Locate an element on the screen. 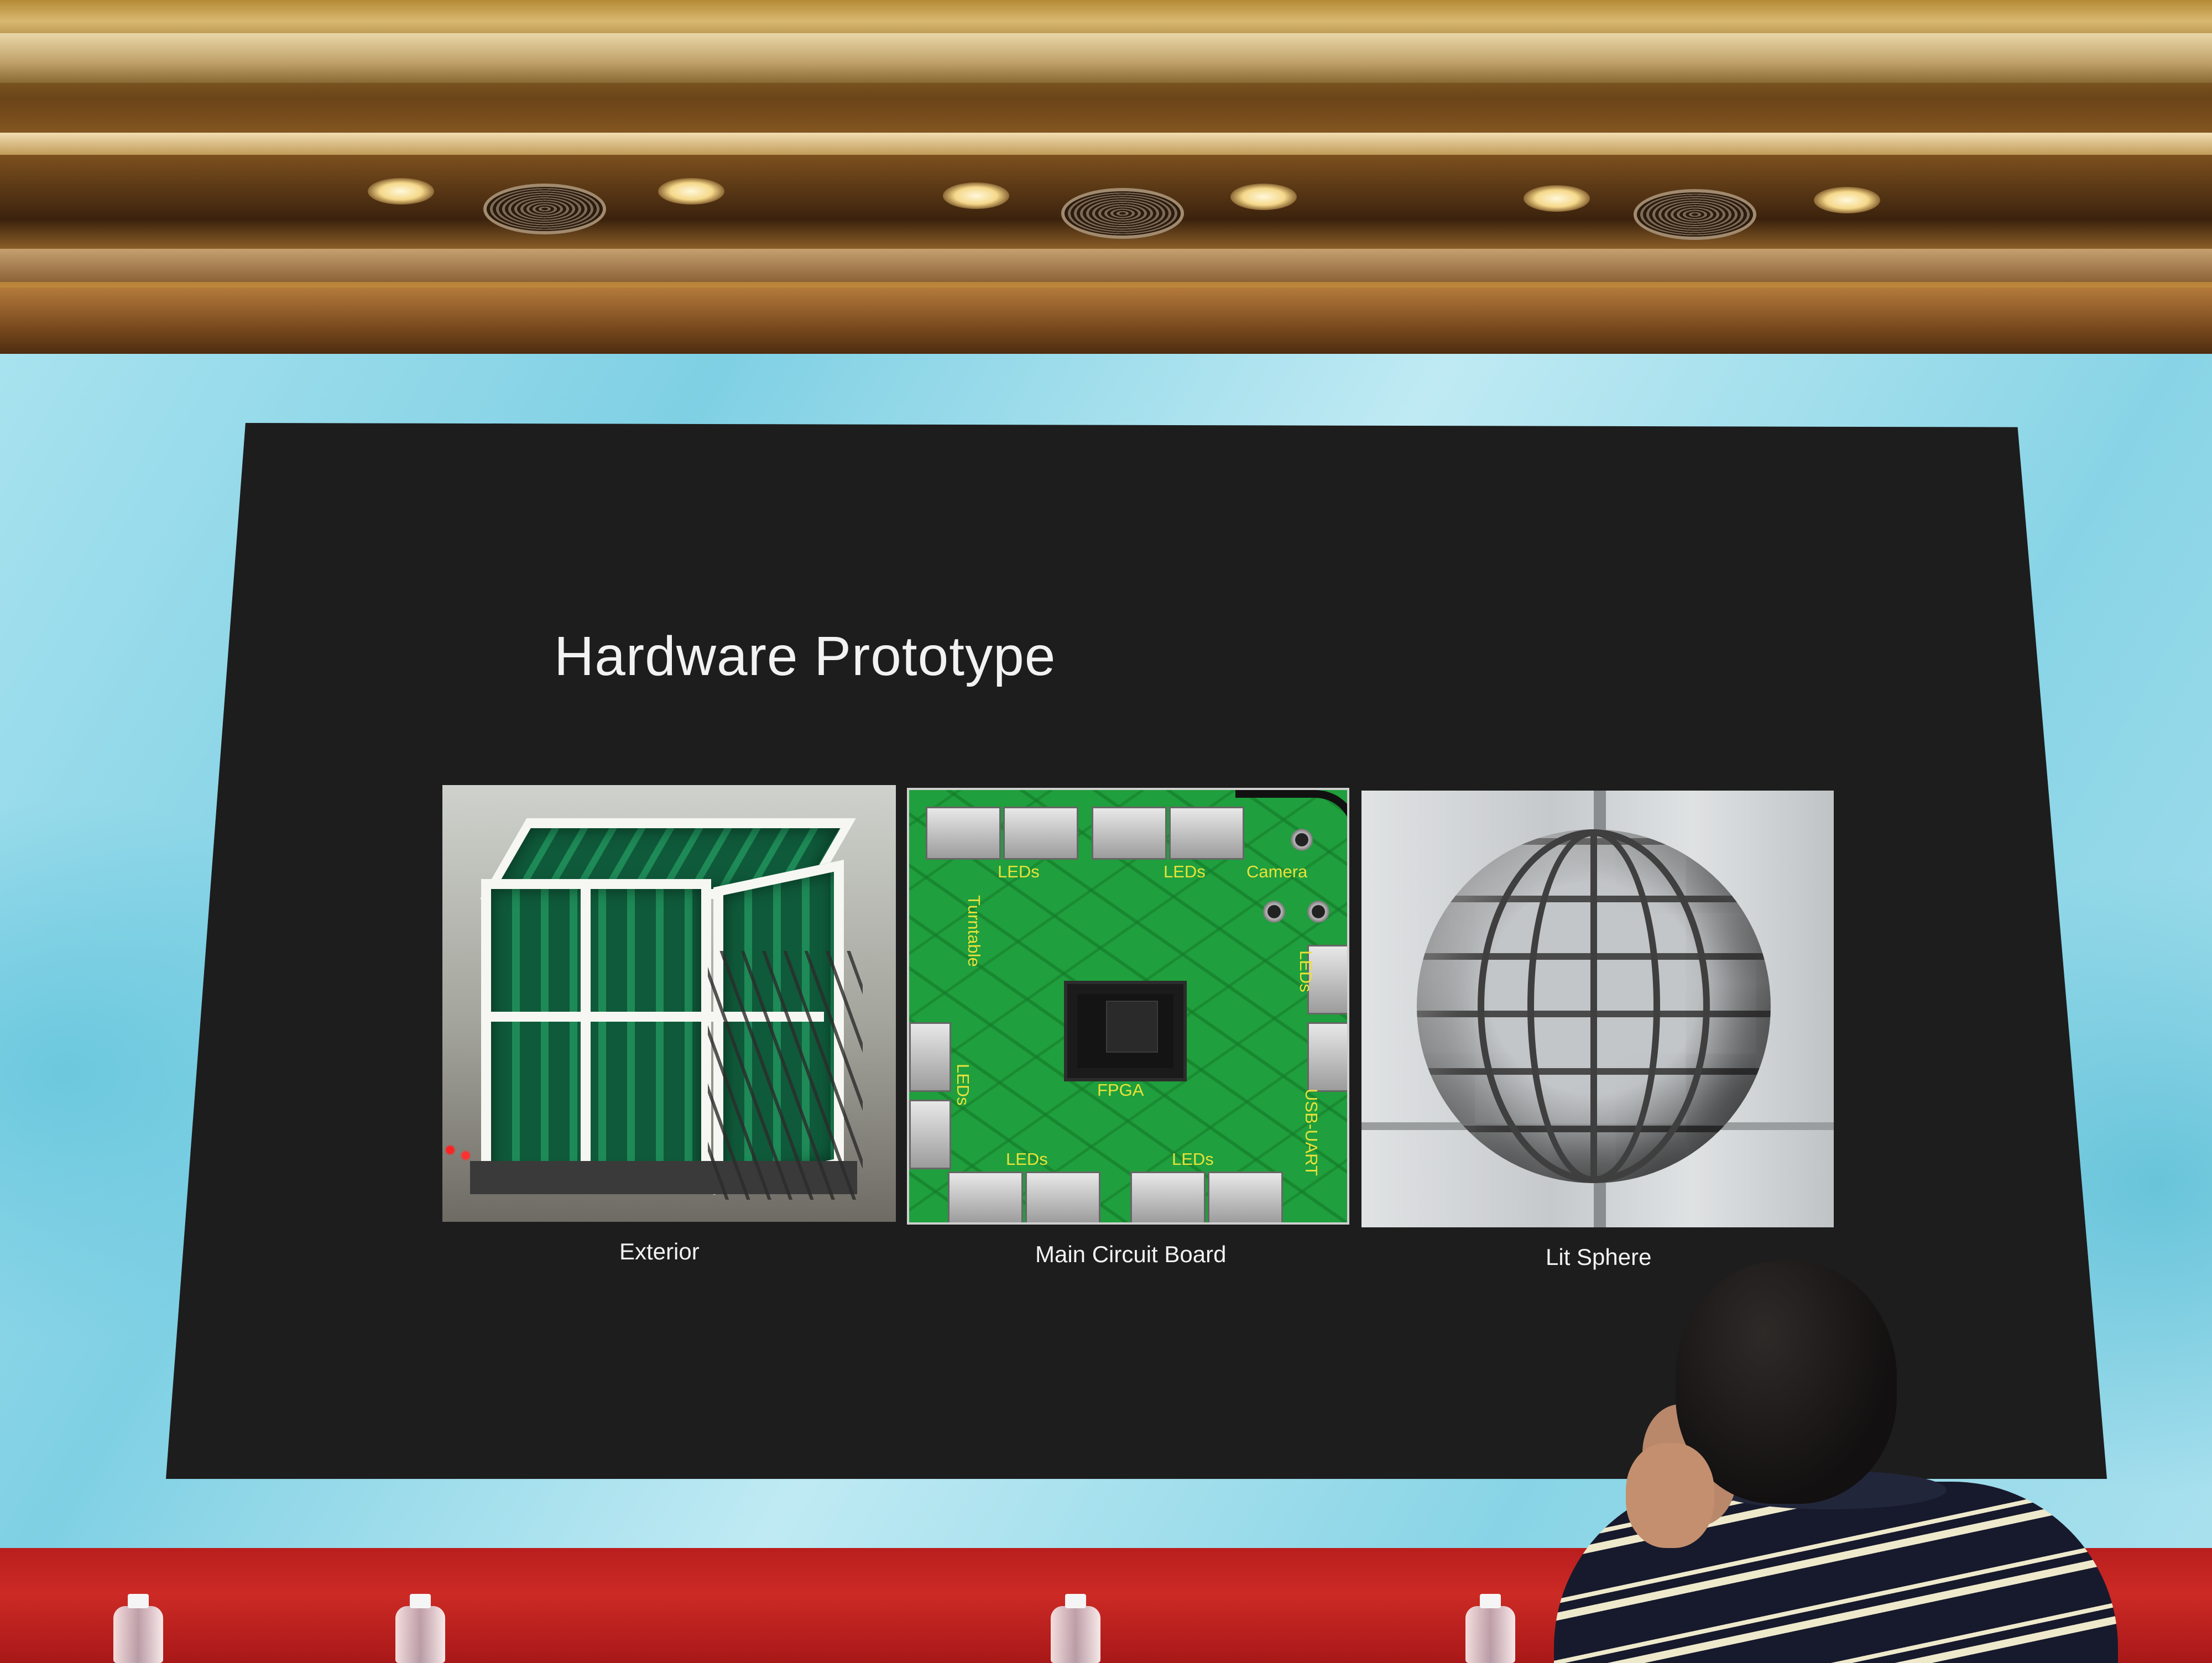 This screenshot has height=1663, width=2212. cube-front-face is located at coordinates (596, 1032).